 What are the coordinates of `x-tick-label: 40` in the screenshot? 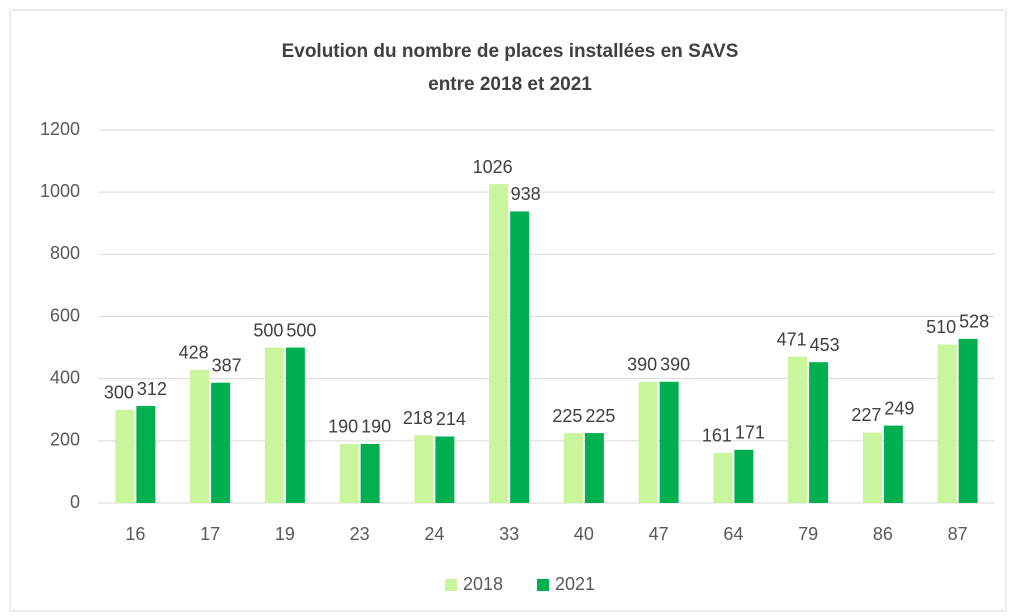 It's located at (584, 534).